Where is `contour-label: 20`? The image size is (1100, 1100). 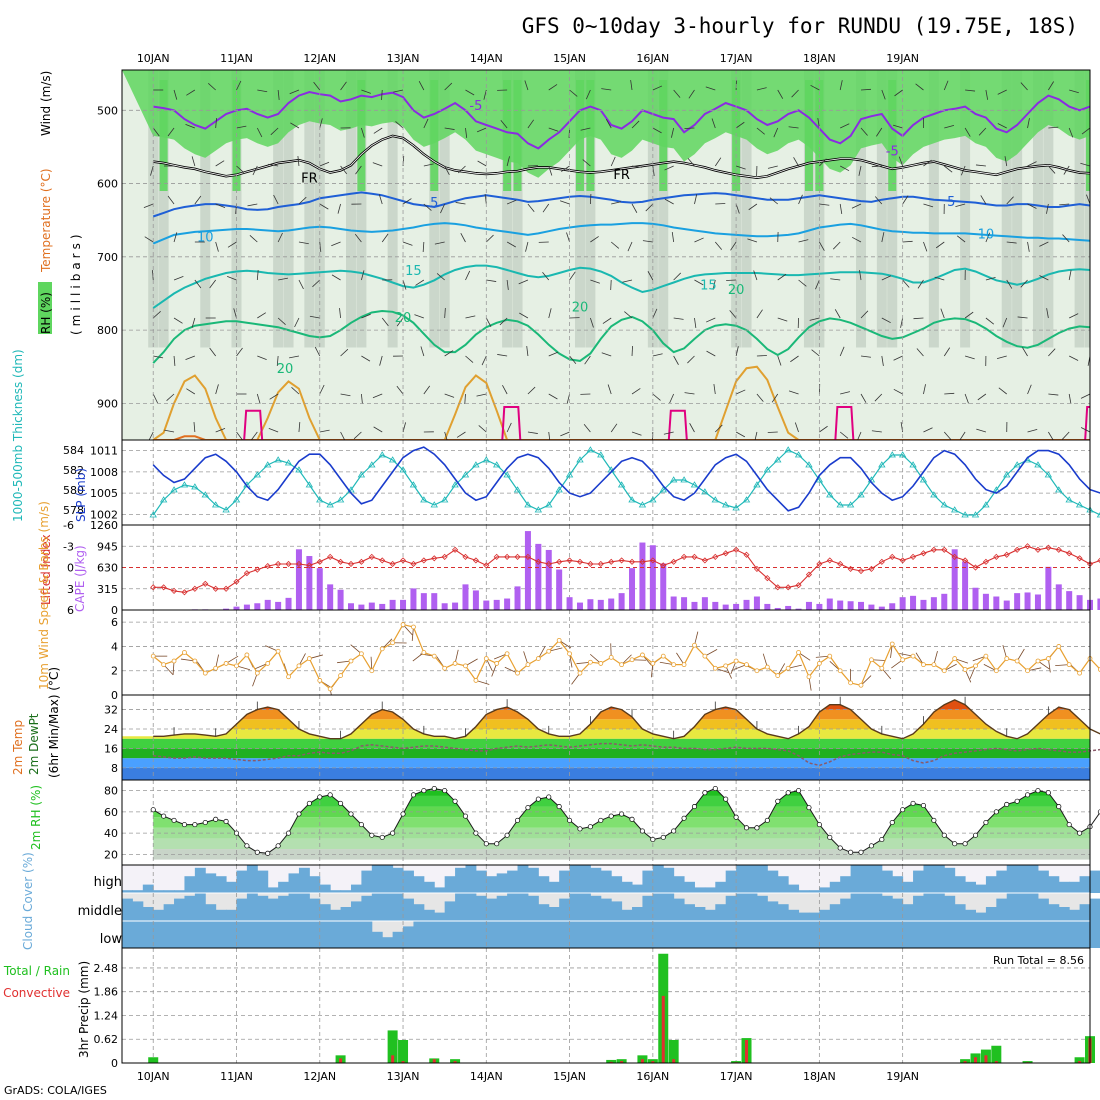 contour-label: 20 is located at coordinates (285, 369).